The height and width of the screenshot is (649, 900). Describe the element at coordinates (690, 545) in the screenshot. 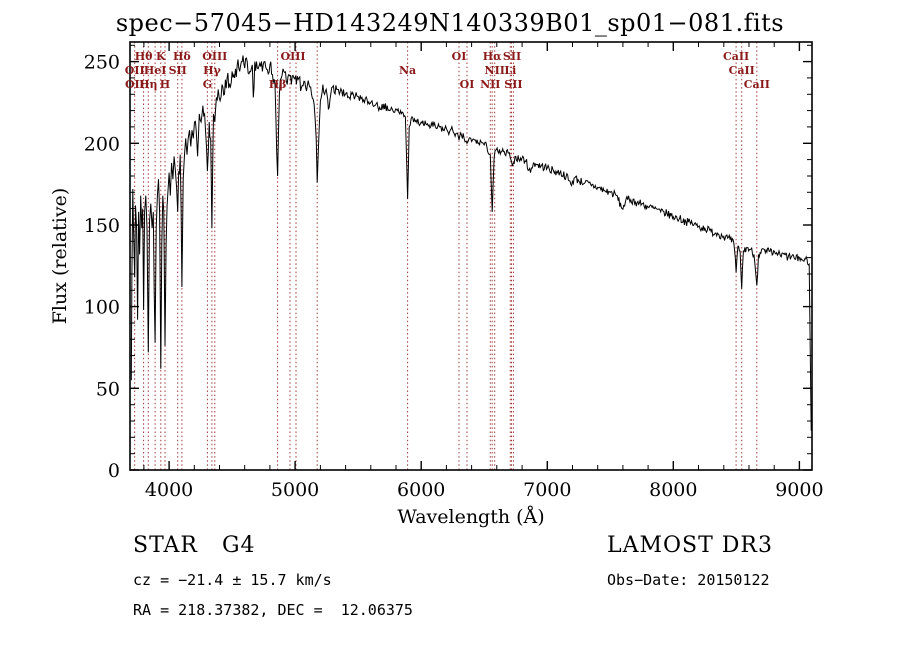

I see `survey-release-label: LAMOST DR3` at that location.